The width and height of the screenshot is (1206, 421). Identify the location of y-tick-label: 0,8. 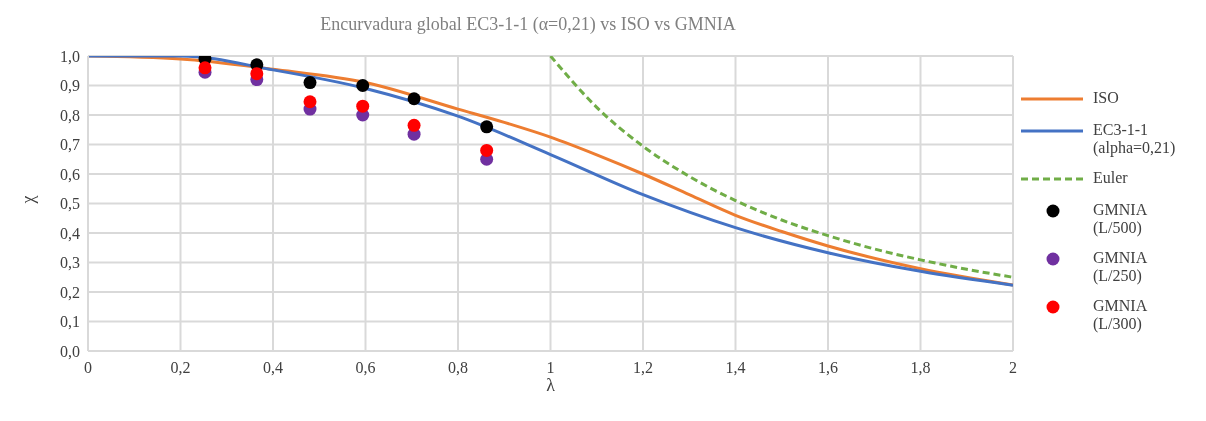
(70, 115).